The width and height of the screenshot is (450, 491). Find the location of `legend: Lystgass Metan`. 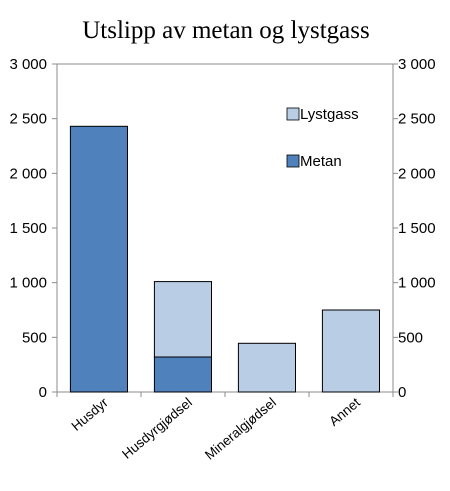

legend: Lystgass Metan is located at coordinates (322, 138).